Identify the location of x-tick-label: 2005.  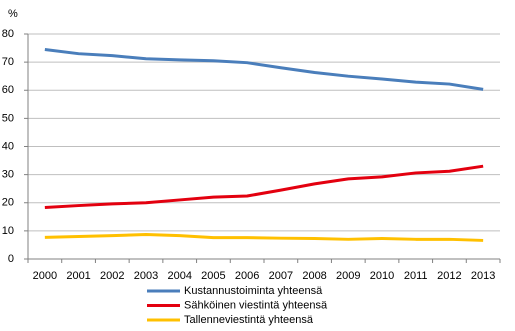
(213, 276).